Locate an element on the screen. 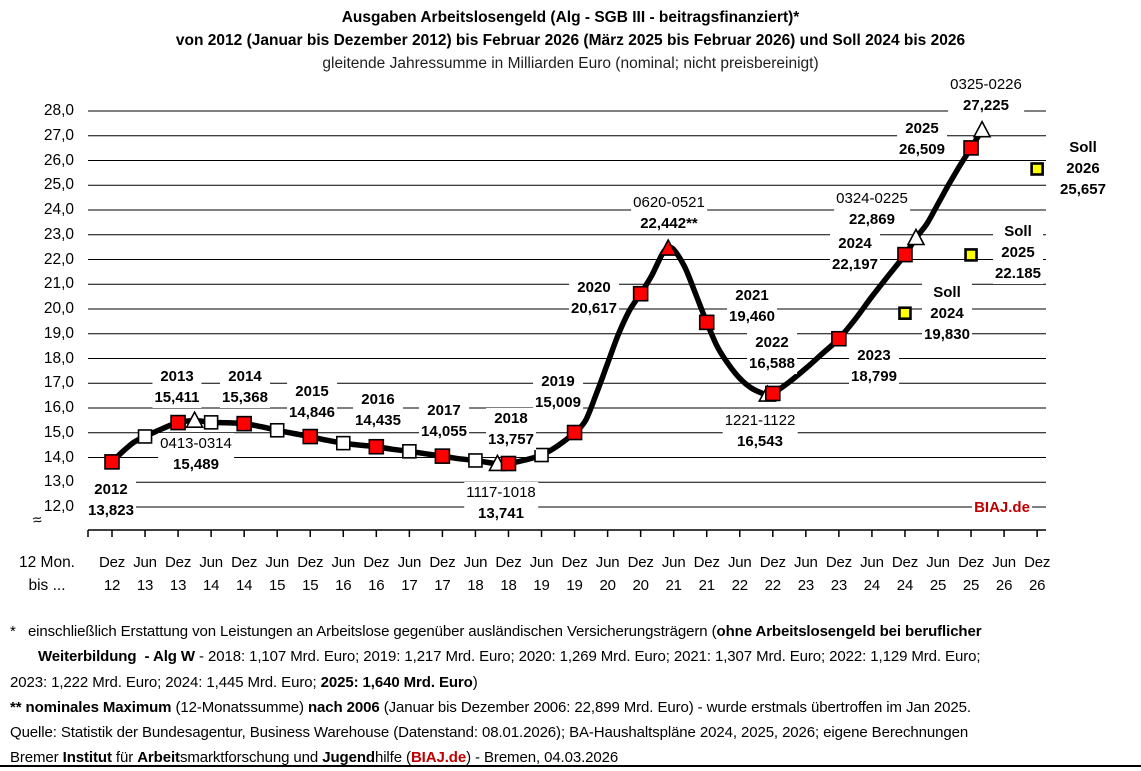 Image resolution: width=1141 pixels, height=771 pixels. x-tick-Dez-23: Dez 23 is located at coordinates (838, 574).